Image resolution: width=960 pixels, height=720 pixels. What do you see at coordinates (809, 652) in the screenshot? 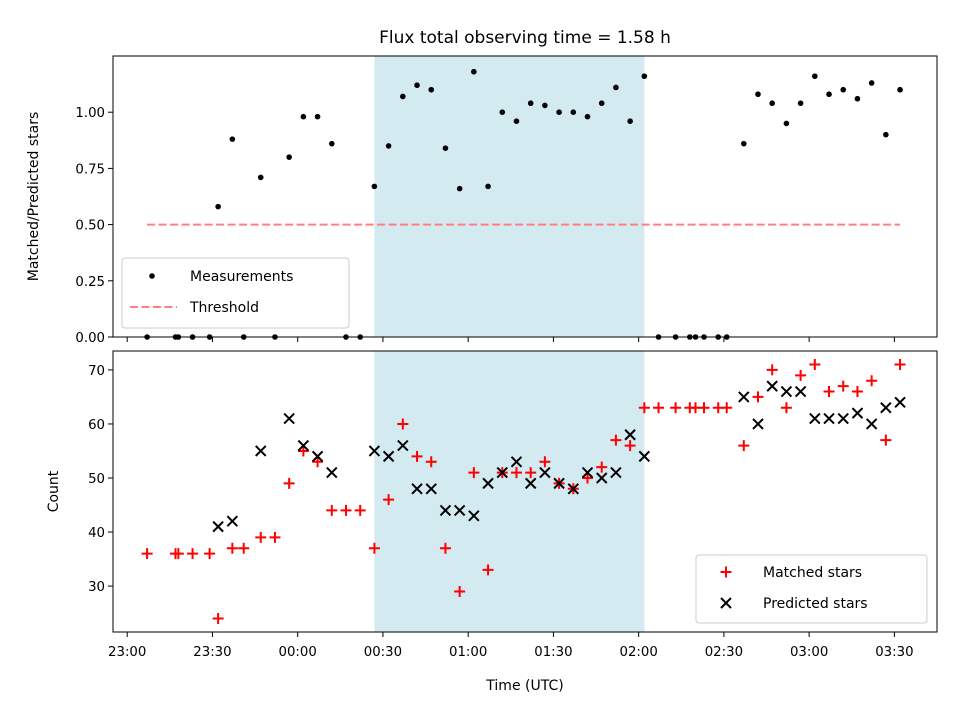
I see `x-tick-label: 03:00` at bounding box center [809, 652].